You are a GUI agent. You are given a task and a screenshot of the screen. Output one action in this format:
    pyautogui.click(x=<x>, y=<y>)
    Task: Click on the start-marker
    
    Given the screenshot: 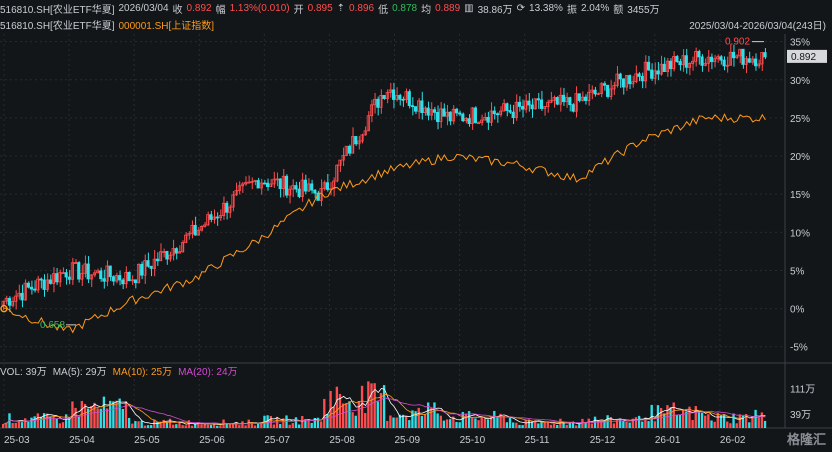 What is the action you would take?
    pyautogui.click(x=4, y=308)
    